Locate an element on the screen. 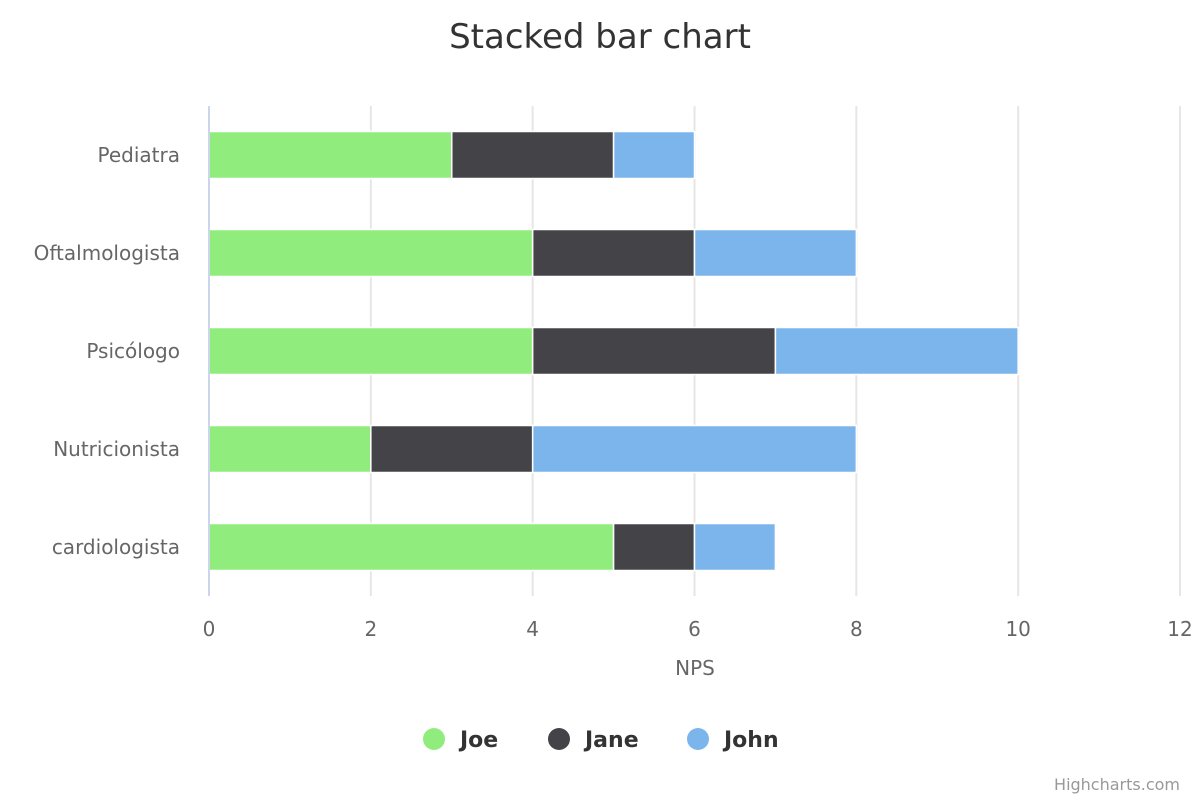 Image resolution: width=1200 pixels, height=800 pixels. category-label: Oftalmologista is located at coordinates (107, 253).